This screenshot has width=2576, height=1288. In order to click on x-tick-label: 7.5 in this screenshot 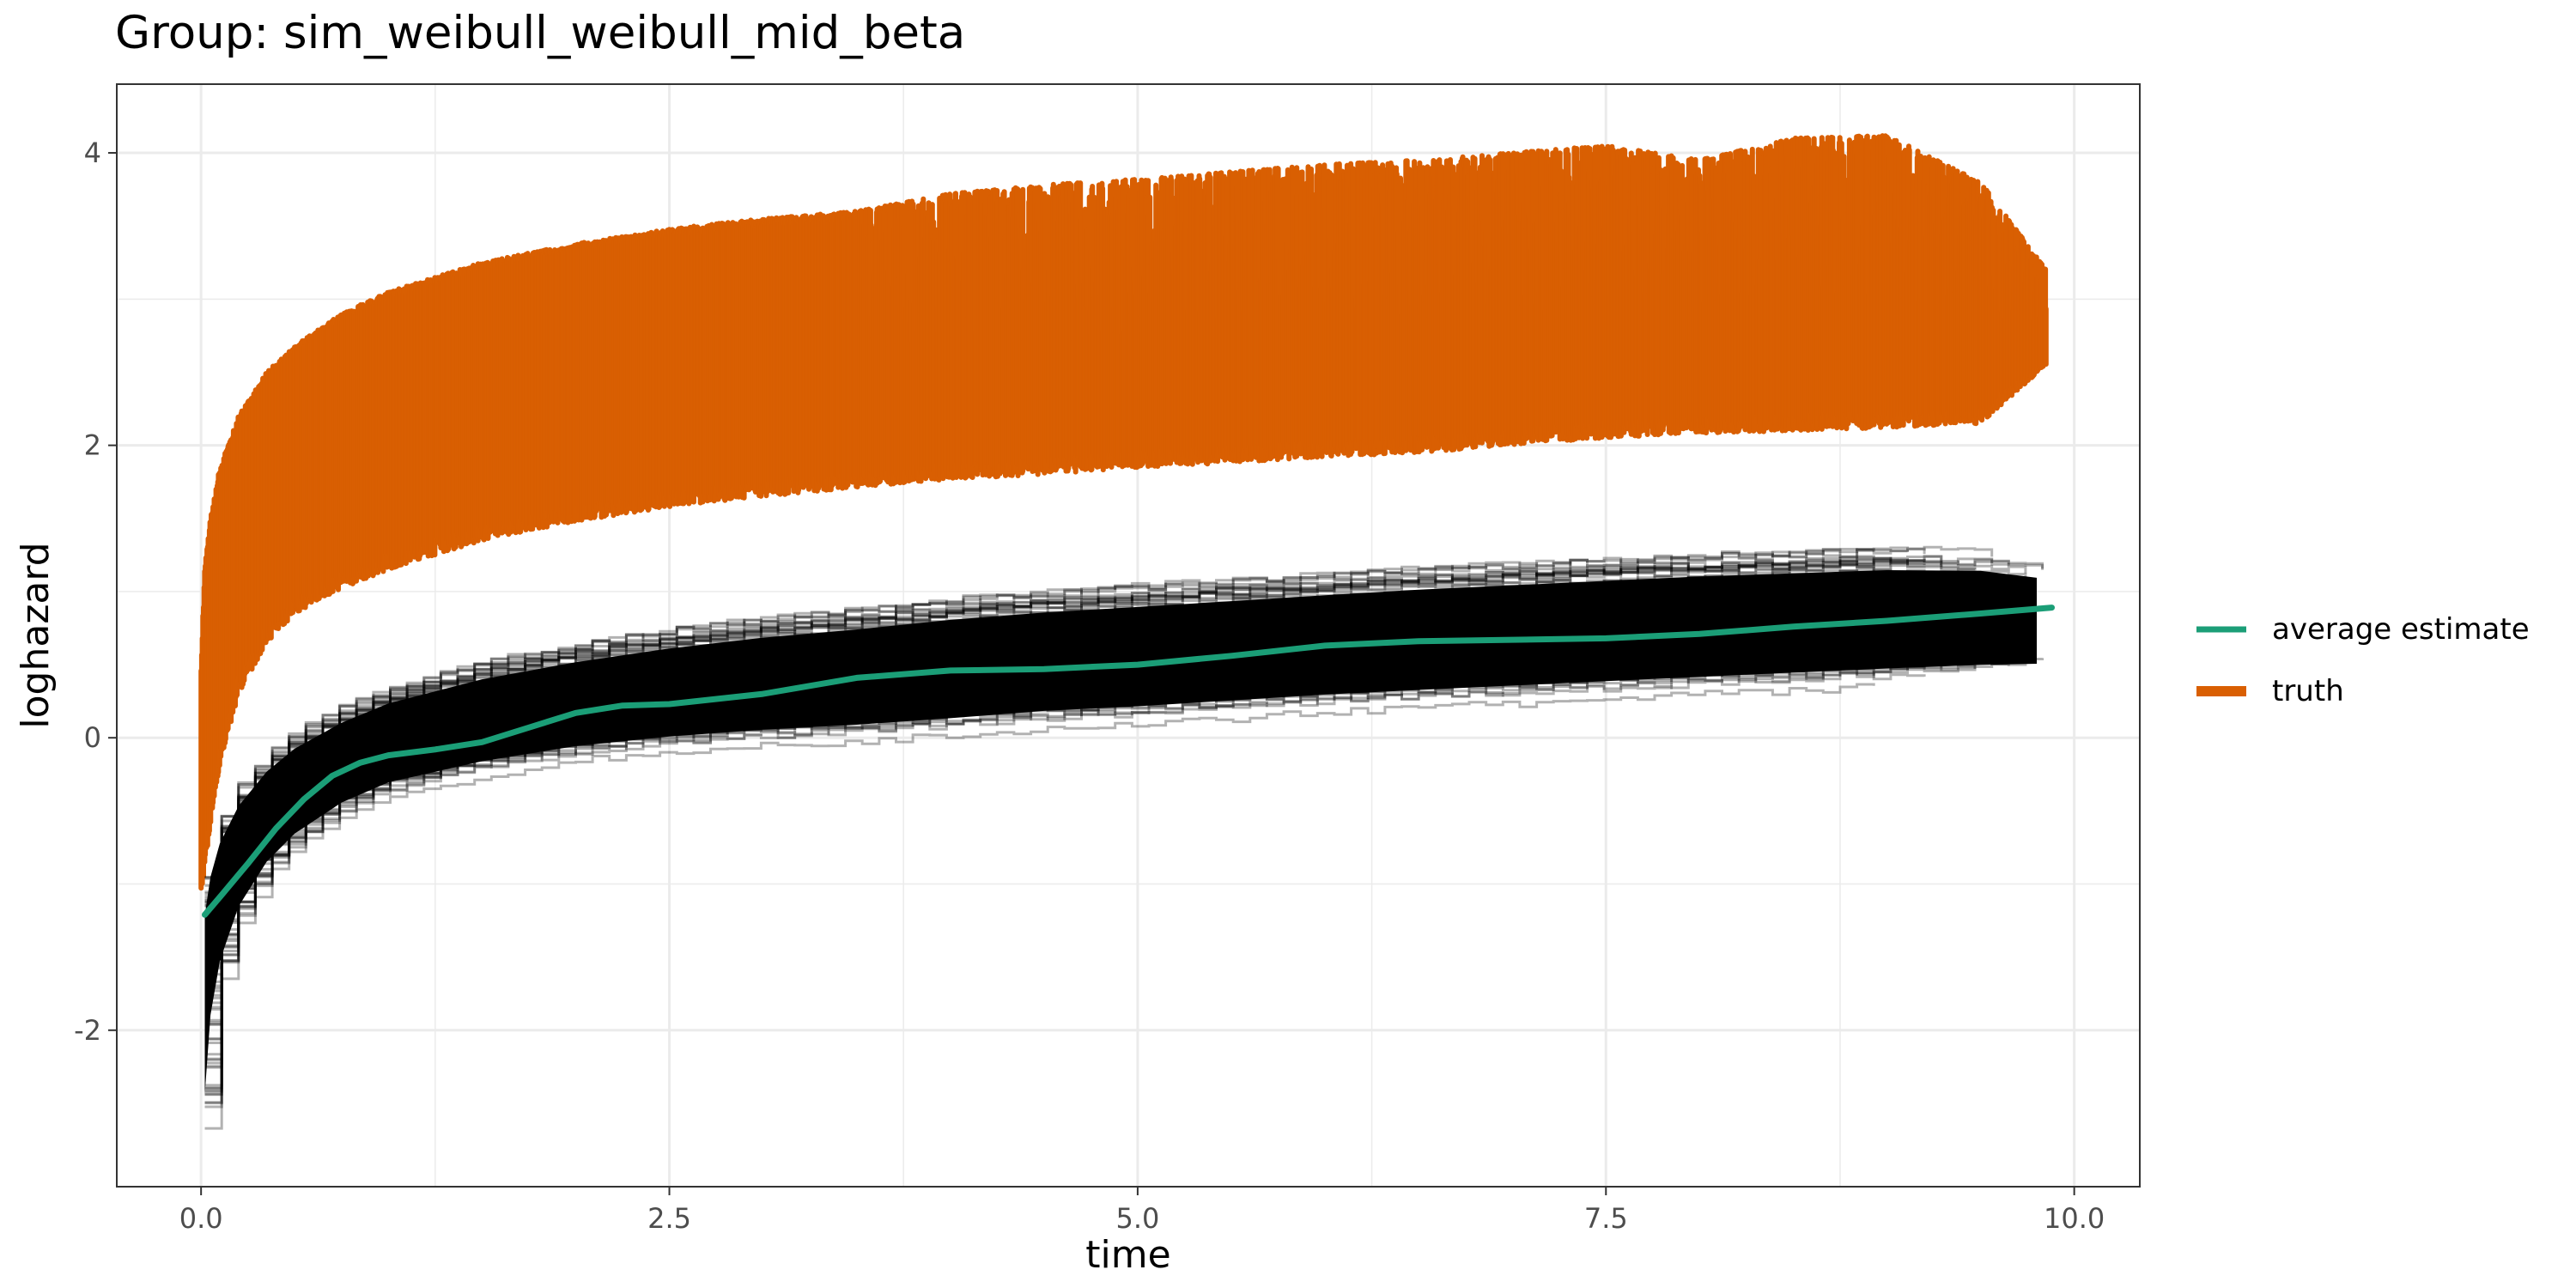, I will do `click(1606, 1218)`.